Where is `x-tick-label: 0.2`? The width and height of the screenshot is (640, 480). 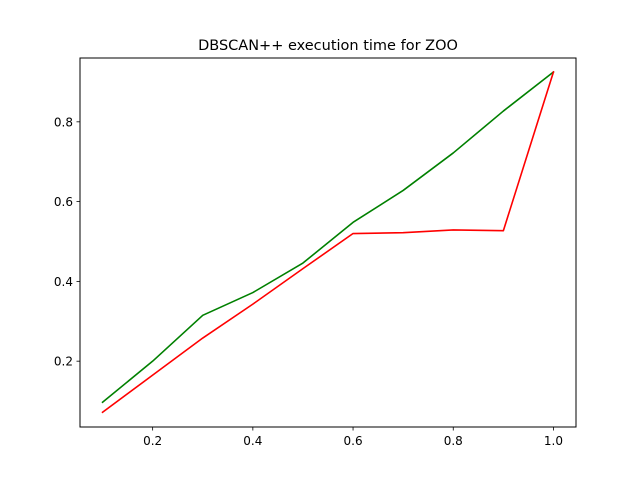 x-tick-label: 0.2 is located at coordinates (152, 441).